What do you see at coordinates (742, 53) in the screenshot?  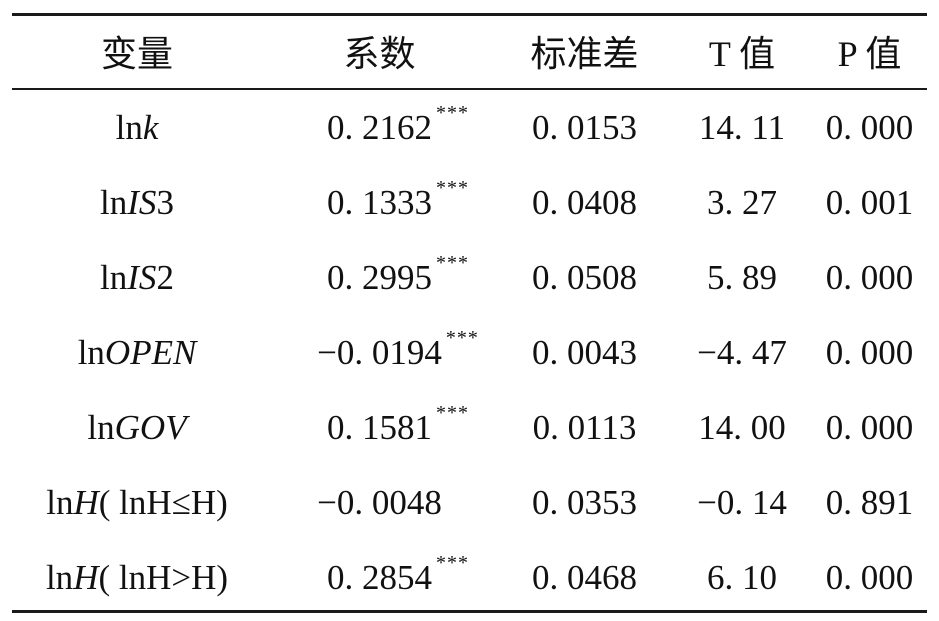 I see `header-t-value: T 值` at bounding box center [742, 53].